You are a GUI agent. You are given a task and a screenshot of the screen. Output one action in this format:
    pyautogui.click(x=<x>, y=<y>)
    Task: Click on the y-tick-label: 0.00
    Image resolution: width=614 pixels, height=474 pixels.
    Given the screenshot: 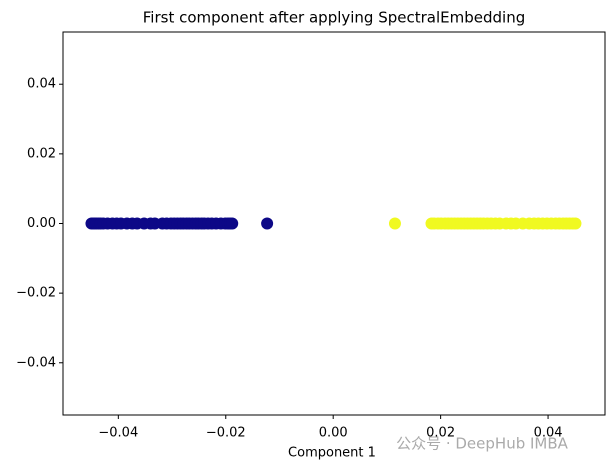 What is the action you would take?
    pyautogui.click(x=41, y=223)
    